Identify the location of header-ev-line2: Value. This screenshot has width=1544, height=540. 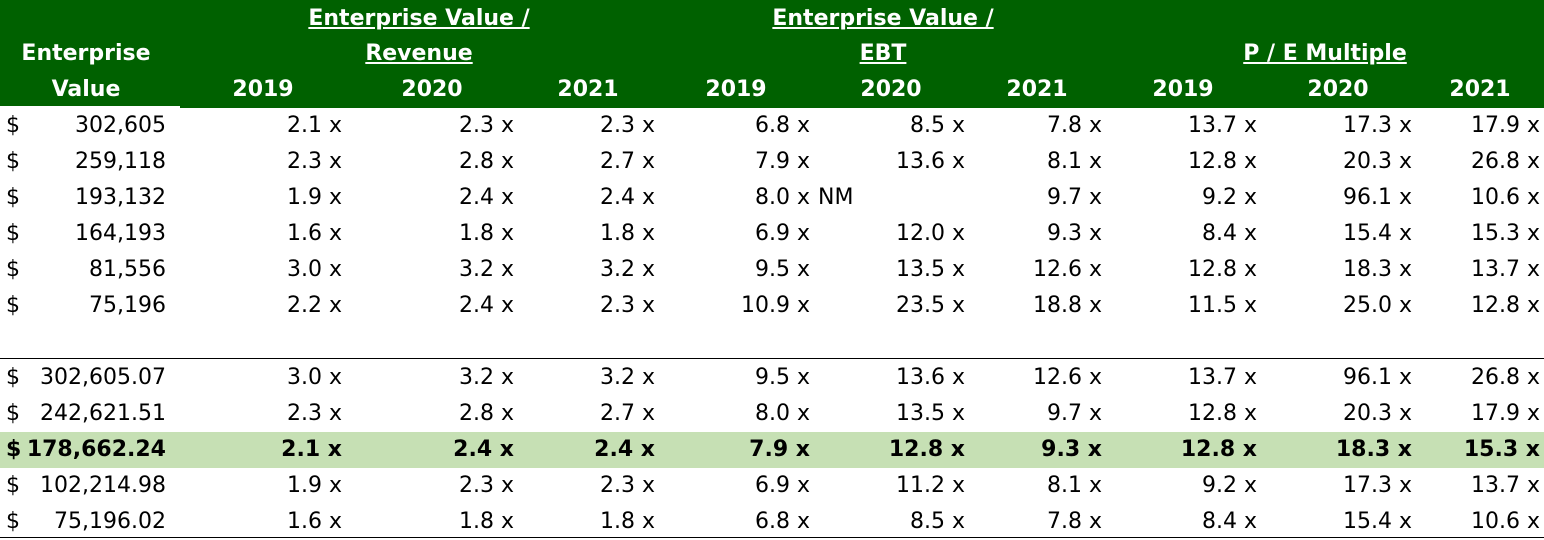
(86, 89).